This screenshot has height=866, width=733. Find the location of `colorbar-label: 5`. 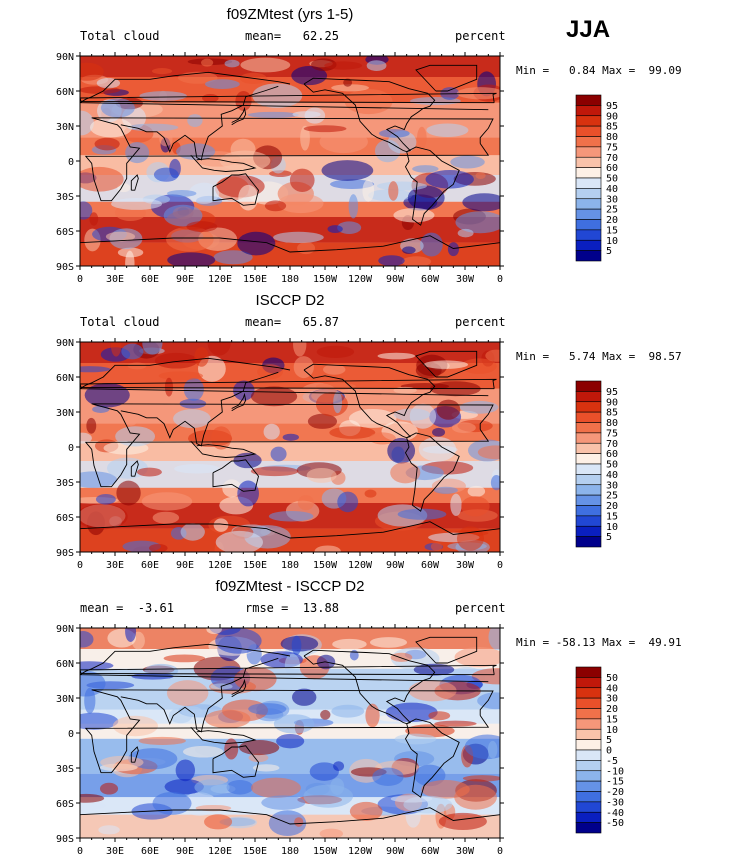

colorbar-label: 5 is located at coordinates (609, 537).